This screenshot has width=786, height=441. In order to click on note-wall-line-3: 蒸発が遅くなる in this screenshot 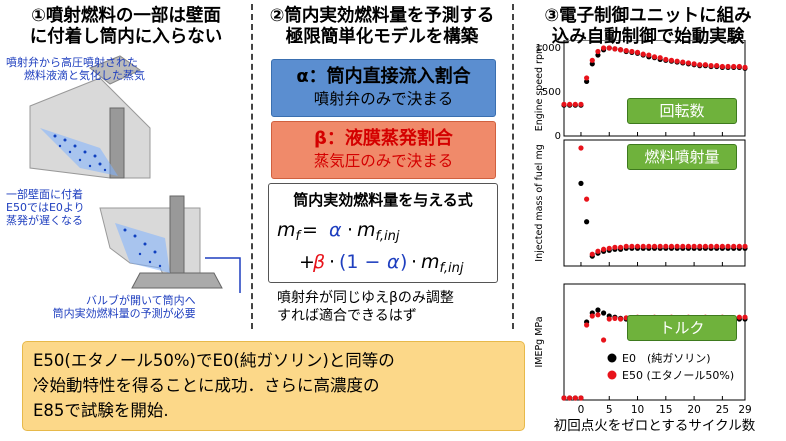, I will do `click(44, 220)`.